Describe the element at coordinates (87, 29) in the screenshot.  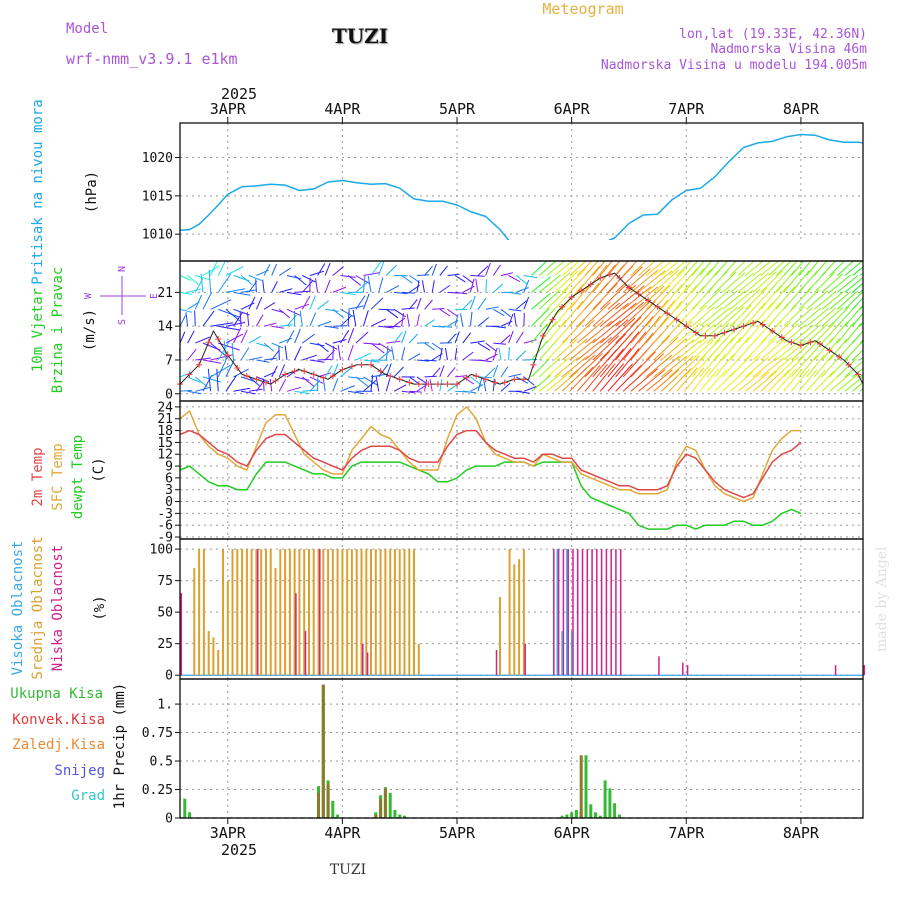
I see `model-label: Model` at that location.